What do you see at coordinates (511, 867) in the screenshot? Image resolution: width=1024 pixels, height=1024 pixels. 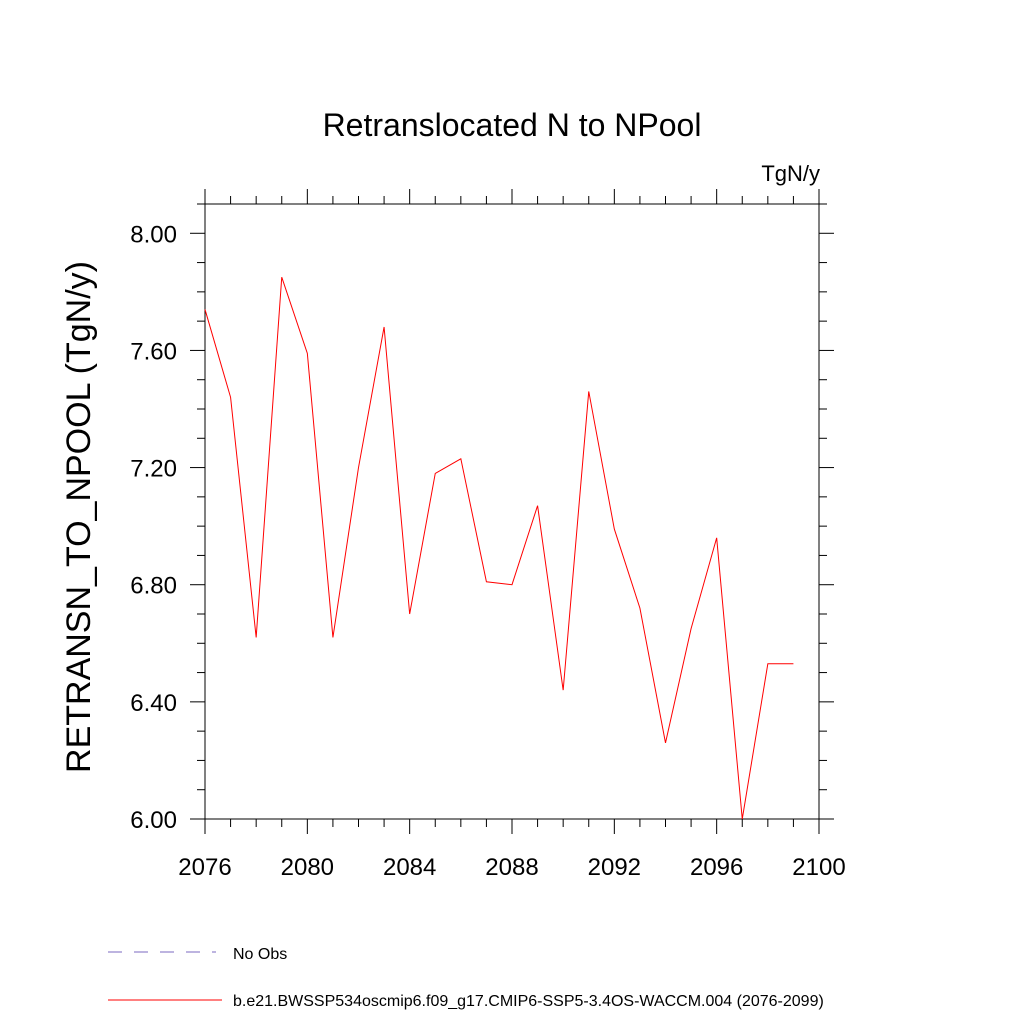 I see `x-tick-label: 2088` at bounding box center [511, 867].